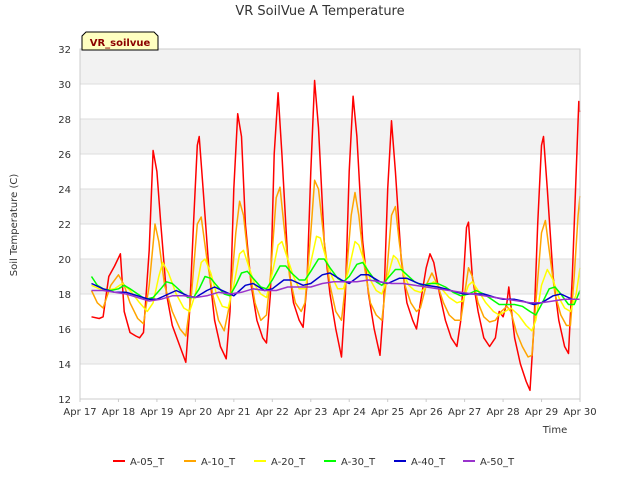 Image resolution: width=640 pixels, height=480 pixels. I want to click on station-badge: VR_soilvue, so click(120, 41).